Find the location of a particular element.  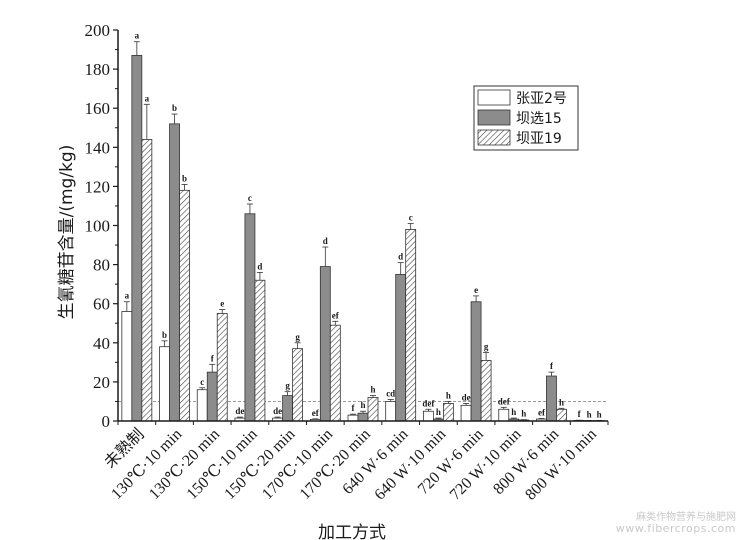

y-axis-title: 生氰糖苷含量/(mg/kg) is located at coordinates (67, 232).